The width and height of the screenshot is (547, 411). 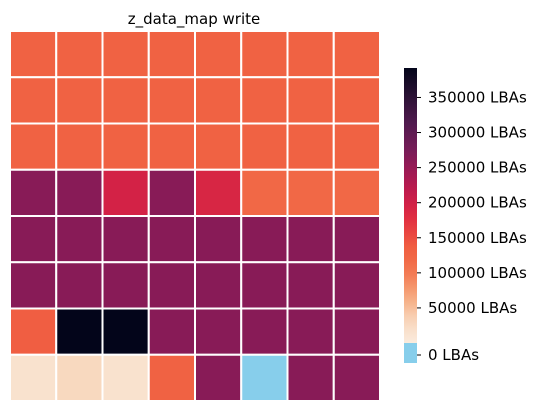 What do you see at coordinates (453, 355) in the screenshot?
I see `colorbar-tick-label: 0 LBAs` at bounding box center [453, 355].